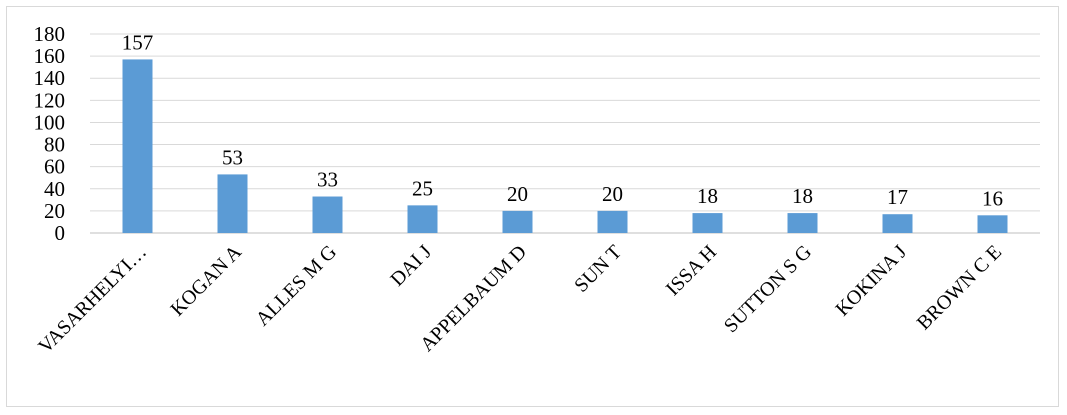  Describe the element at coordinates (206, 281) in the screenshot. I see `x-tick-label: KOGAN A` at that location.